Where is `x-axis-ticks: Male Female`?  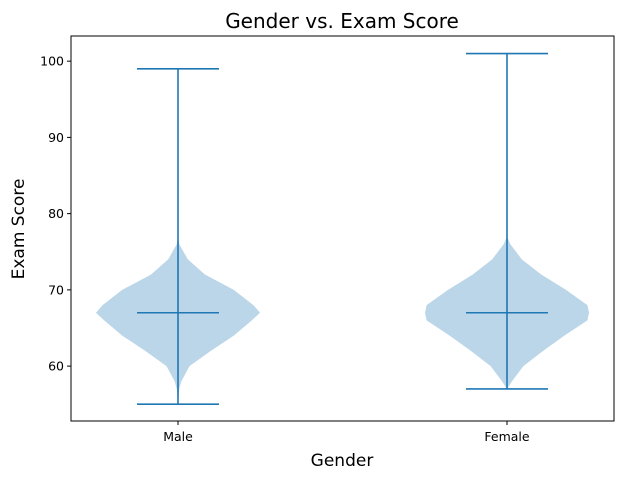 x-axis-ticks: Male Female is located at coordinates (346, 432).